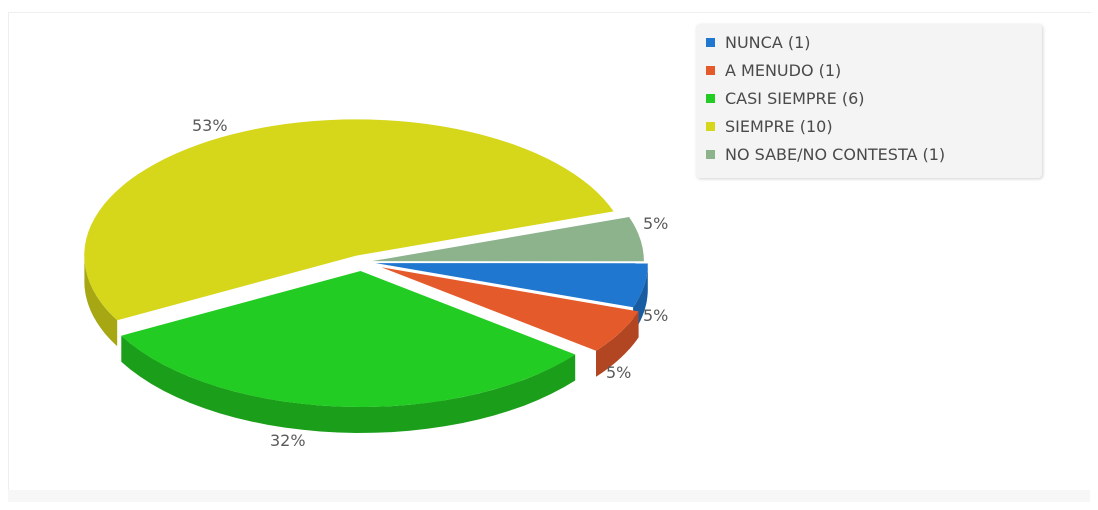  What do you see at coordinates (288, 440) in the screenshot?
I see `slice-label-casi-siempre: 32%` at bounding box center [288, 440].